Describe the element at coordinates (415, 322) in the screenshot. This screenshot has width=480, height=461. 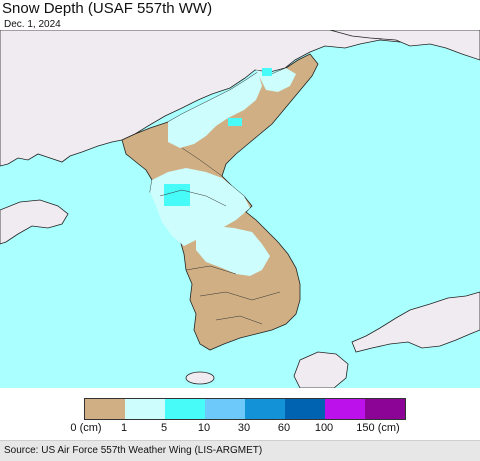
I see `japan-landmass` at that location.